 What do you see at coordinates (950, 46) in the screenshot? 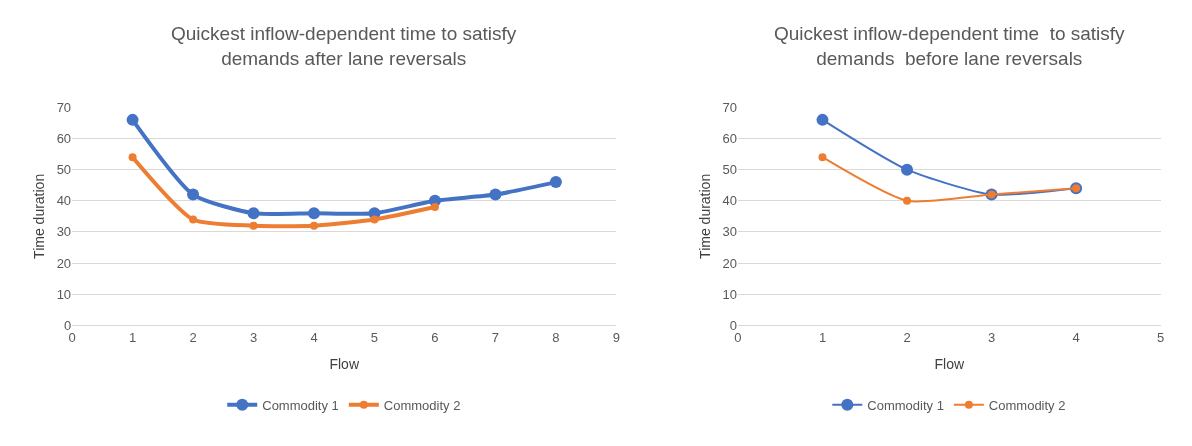
I see `chart-title: Quickest inflow-dependent time to satisfy demands before lane reversals` at bounding box center [950, 46].